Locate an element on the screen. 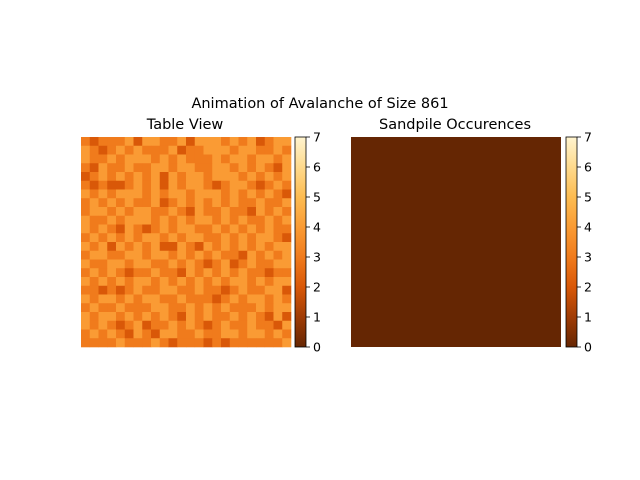 Image resolution: width=640 pixels, height=480 pixels. sandpile-occurences-colorbar-tick-label: 4 is located at coordinates (588, 227).